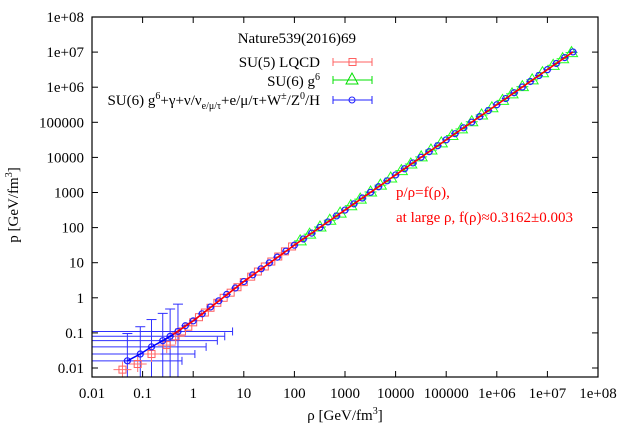 The image size is (623, 441). Describe the element at coordinates (65, 18) in the screenshot. I see `y-tick-label: 1e+08` at that location.